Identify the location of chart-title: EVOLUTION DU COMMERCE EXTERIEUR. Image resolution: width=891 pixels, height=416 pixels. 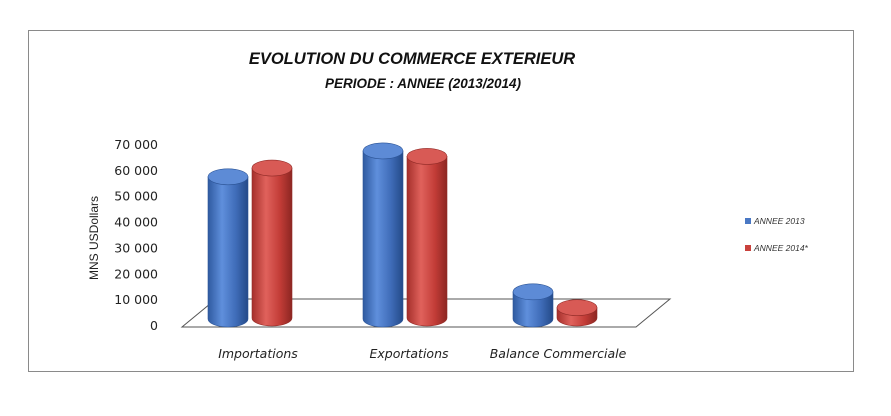
(412, 59).